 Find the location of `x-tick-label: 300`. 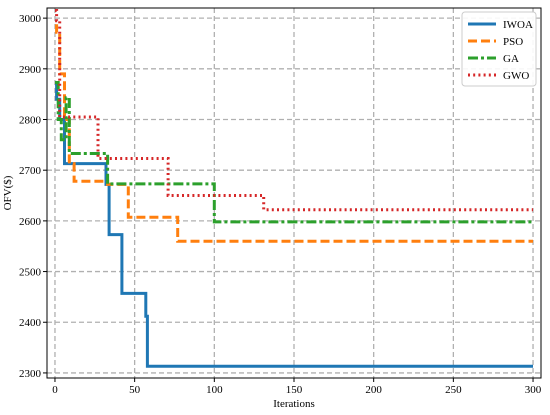

x-tick-label: 300 is located at coordinates (533, 390).